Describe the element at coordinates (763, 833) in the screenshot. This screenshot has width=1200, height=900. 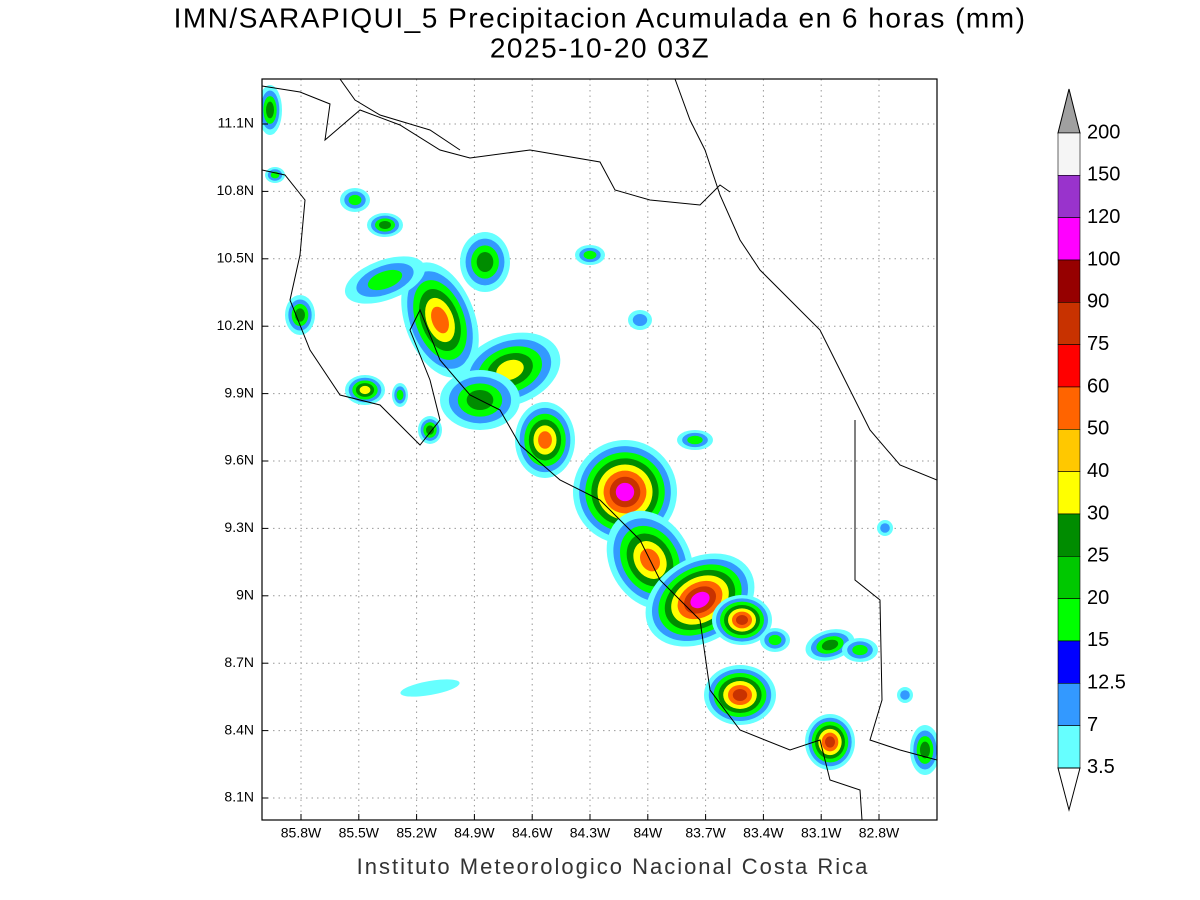
I see `x-tick-label: 83.4W` at that location.